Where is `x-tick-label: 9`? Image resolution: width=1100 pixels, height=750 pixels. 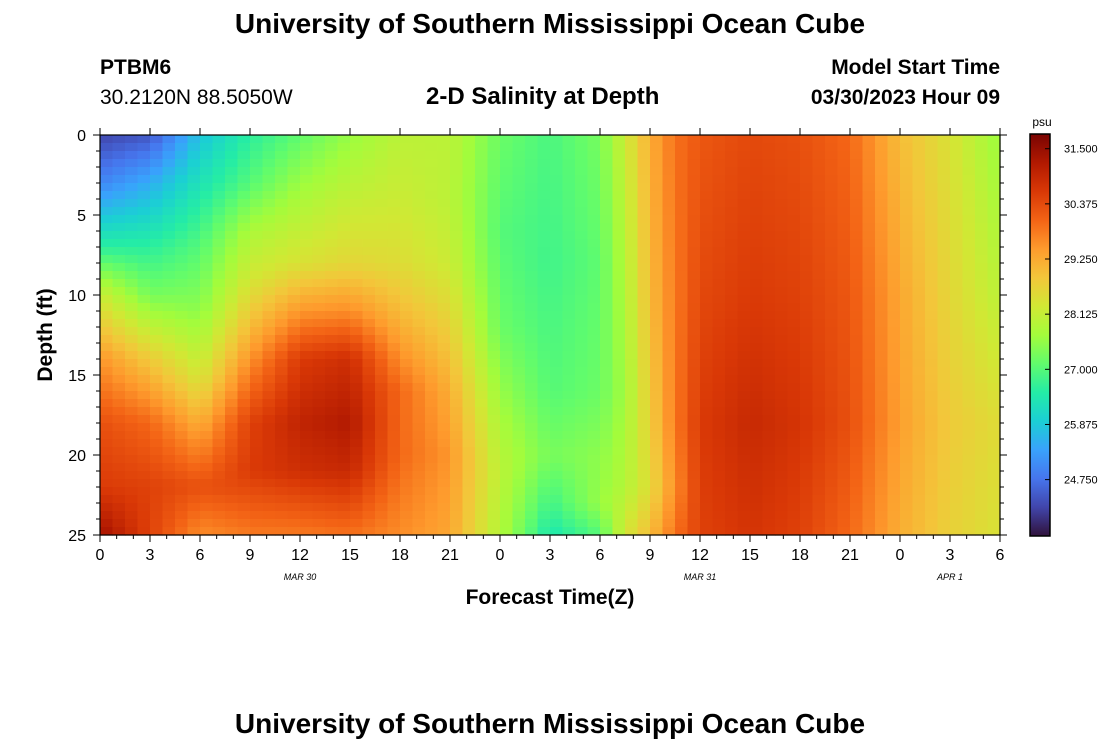 x-tick-label: 9 is located at coordinates (650, 555).